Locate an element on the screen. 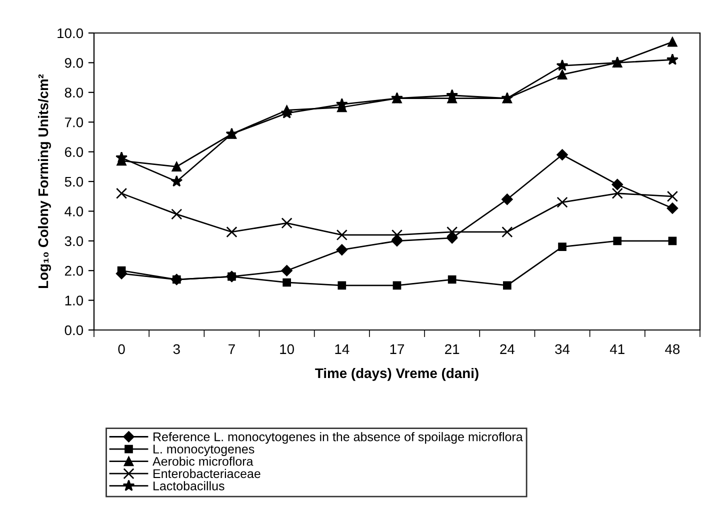  legend-label: L. monocytogenes is located at coordinates (204, 450).